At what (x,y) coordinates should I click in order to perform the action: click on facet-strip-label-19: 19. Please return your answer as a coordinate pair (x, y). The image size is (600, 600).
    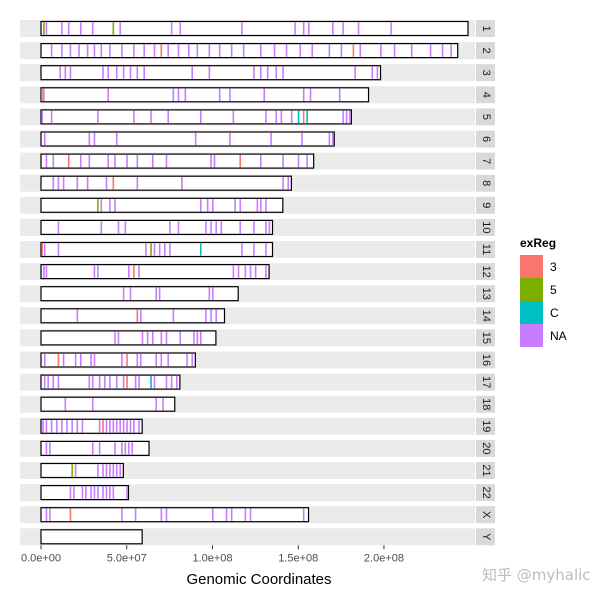
    Looking at the image, I should click on (486, 426).